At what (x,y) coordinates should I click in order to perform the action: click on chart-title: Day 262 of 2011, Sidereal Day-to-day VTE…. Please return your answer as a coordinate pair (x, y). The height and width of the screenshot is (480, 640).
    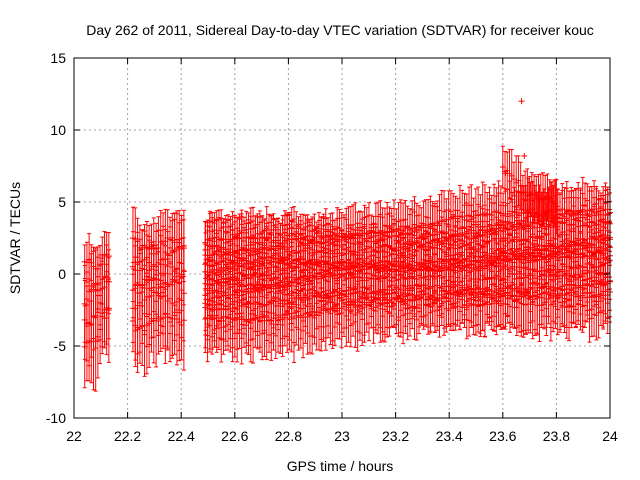
    Looking at the image, I should click on (340, 30).